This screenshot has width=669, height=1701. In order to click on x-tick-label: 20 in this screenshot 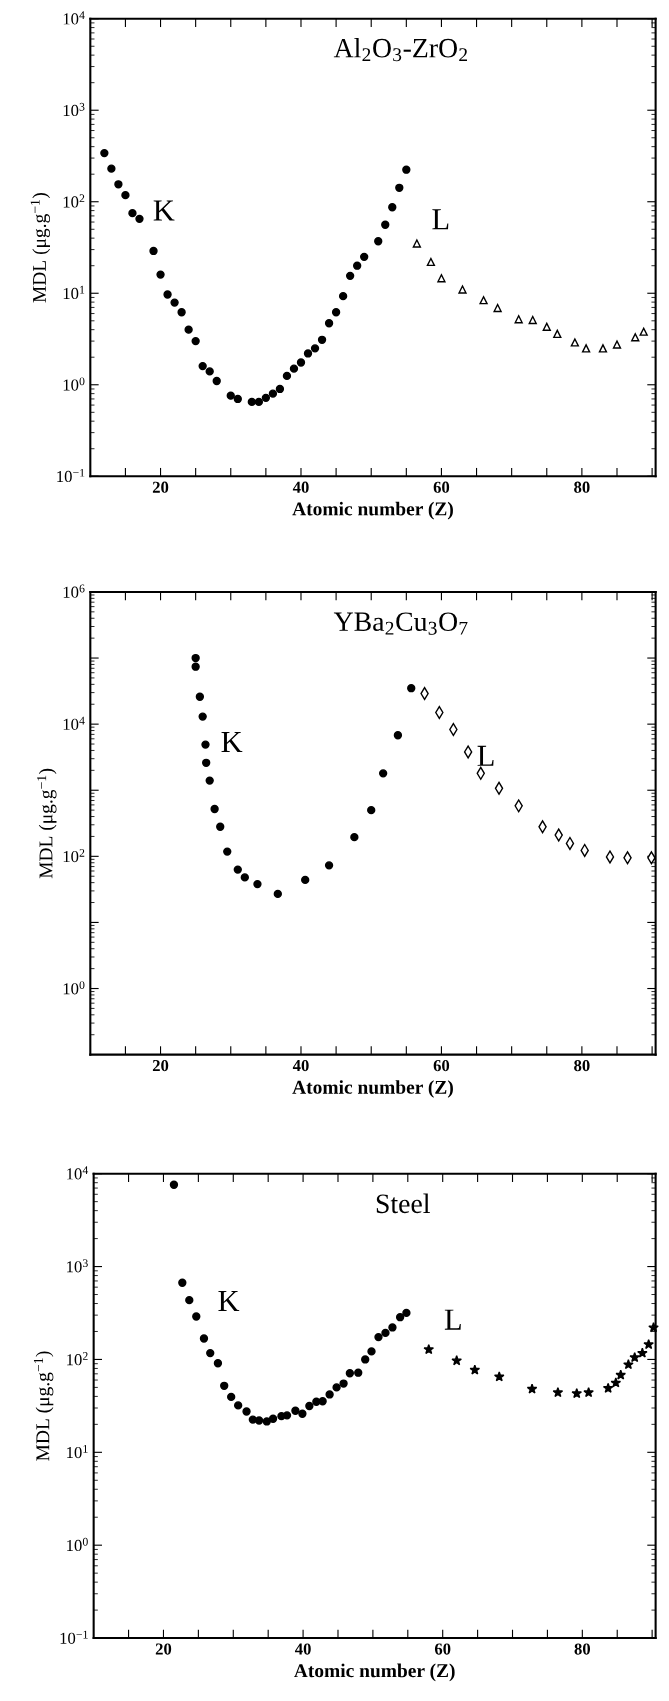, I will do `click(160, 487)`.